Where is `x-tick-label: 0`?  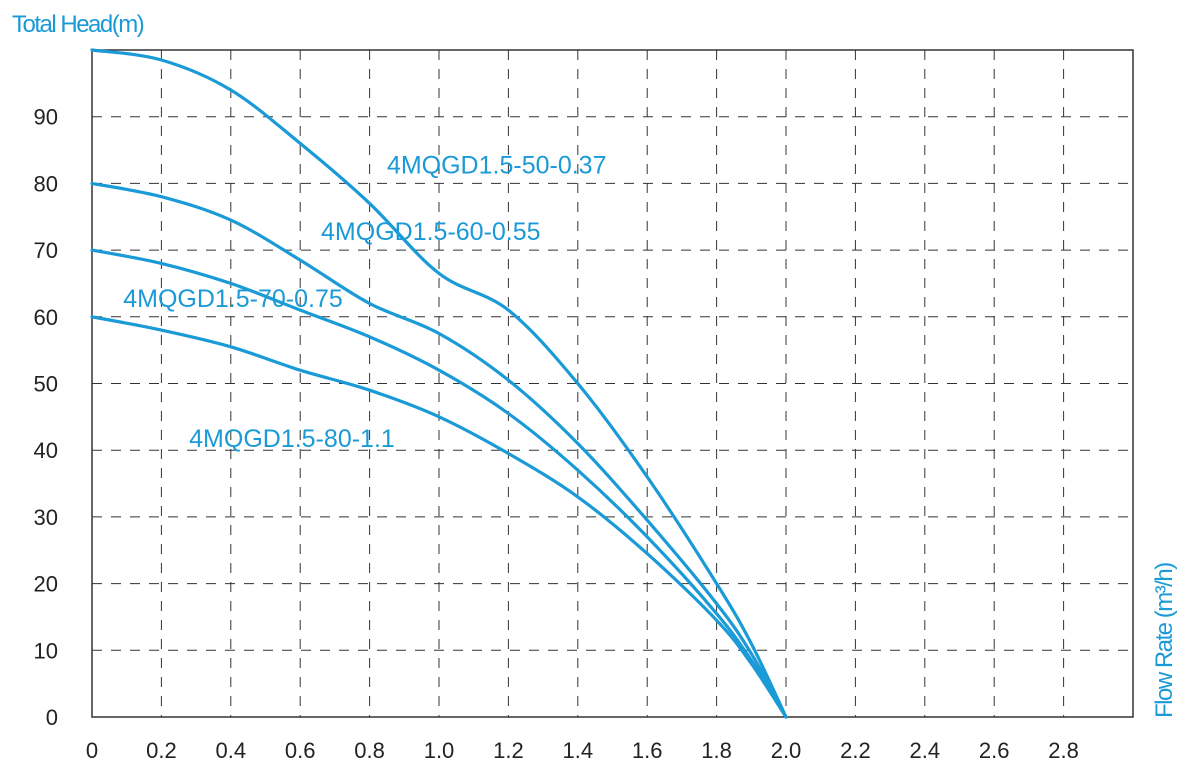 x-tick-label: 0 is located at coordinates (92, 750).